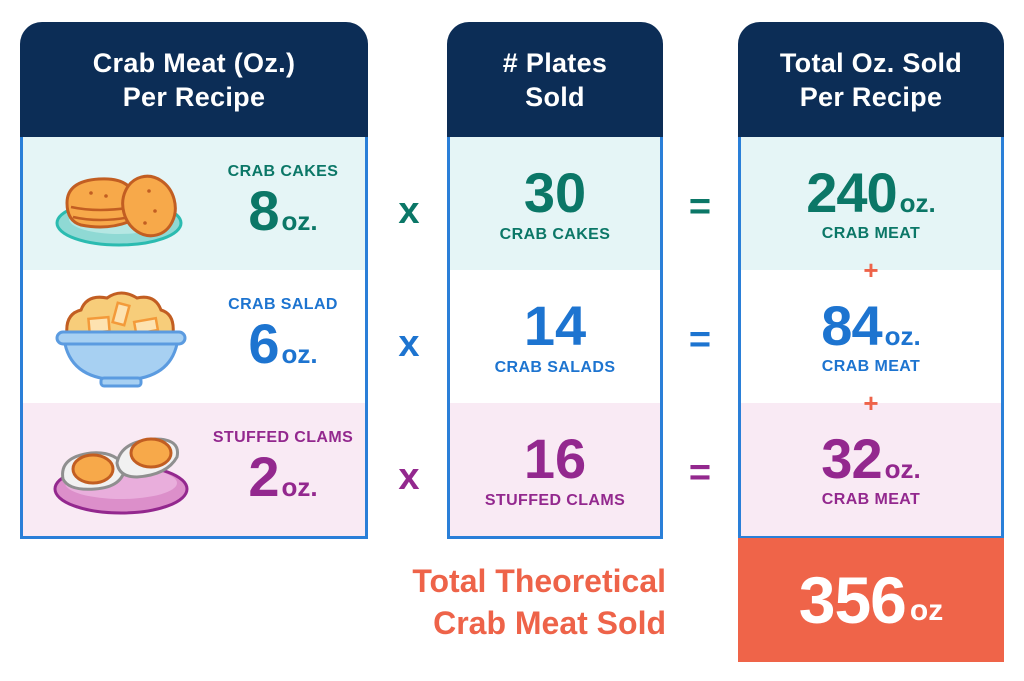 Image resolution: width=1024 pixels, height=681 pixels. I want to click on recipe-info: CRAB CAKES 8 oz., so click(283, 201).